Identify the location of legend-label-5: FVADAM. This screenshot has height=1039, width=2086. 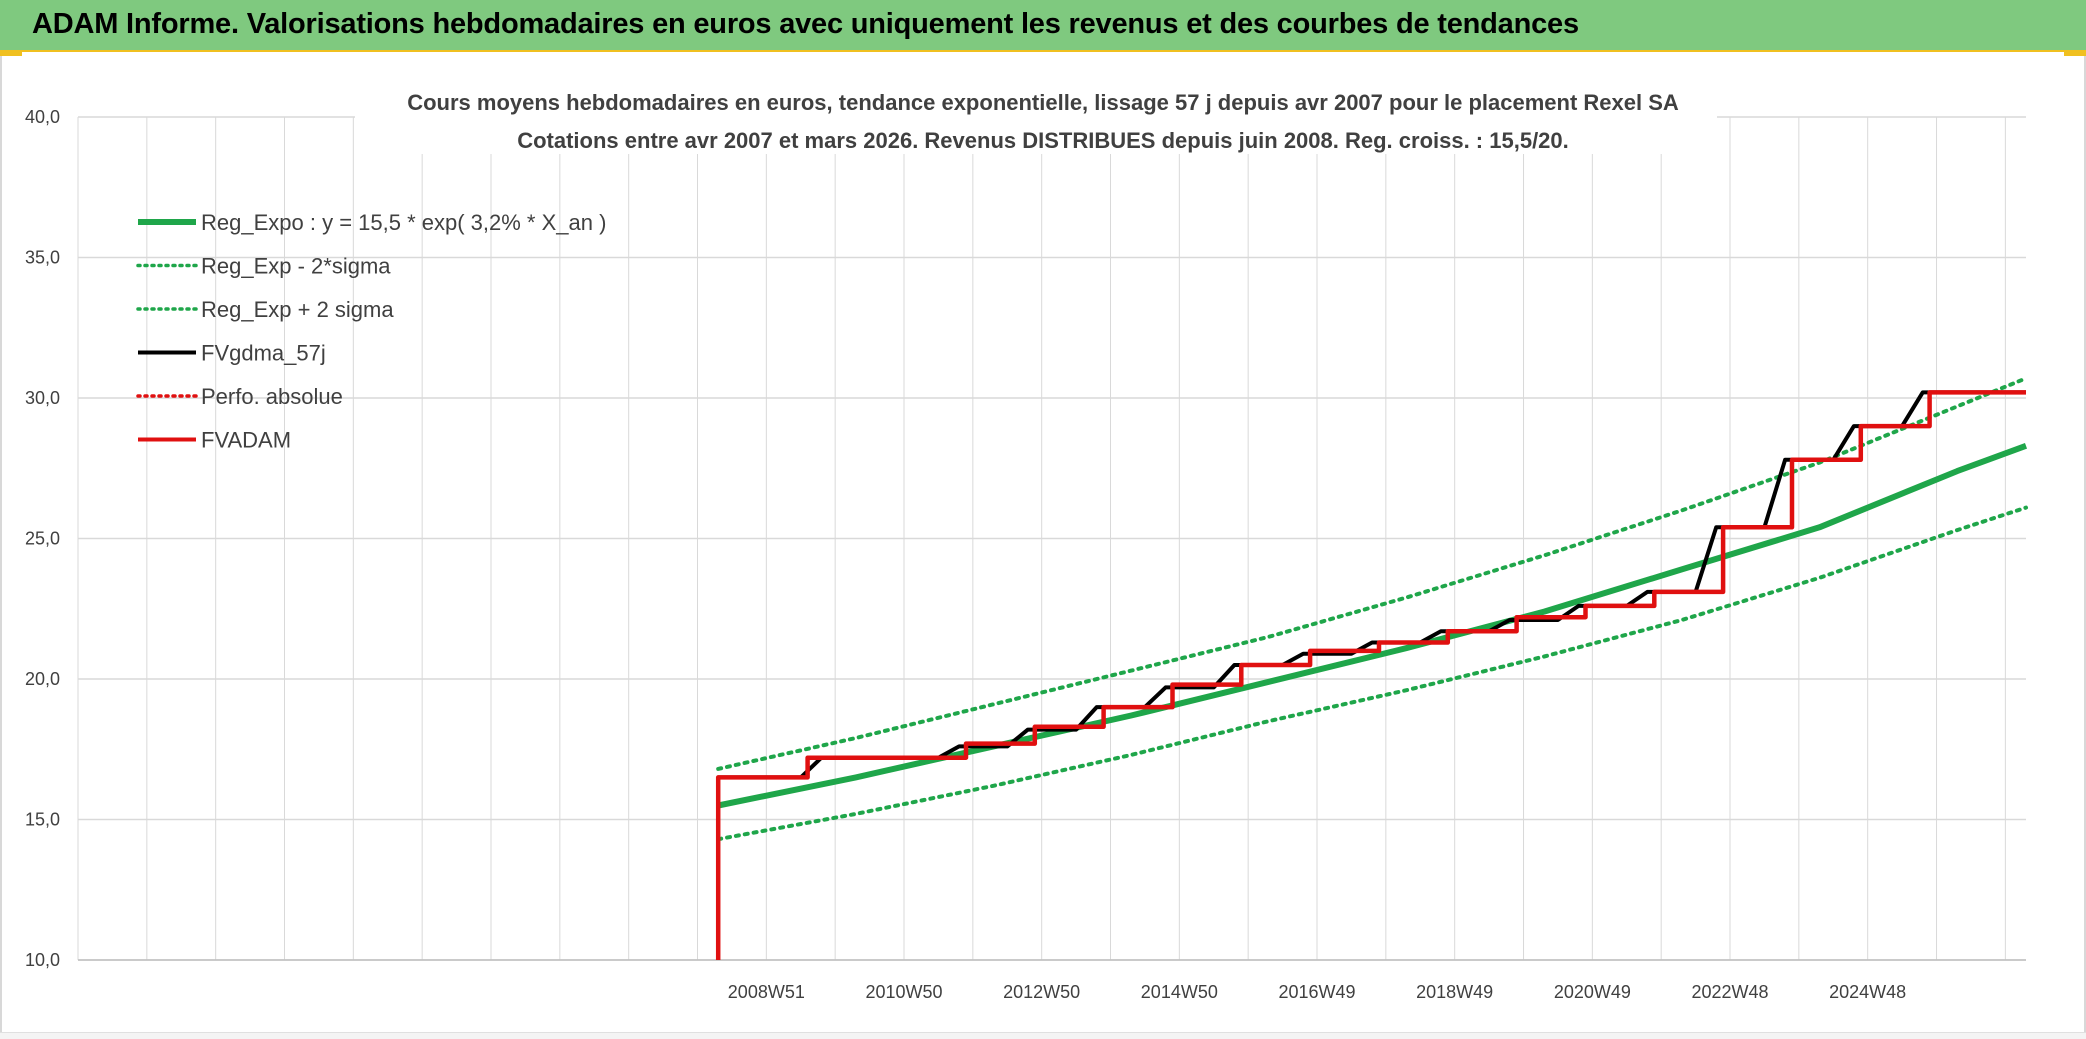
(246, 440).